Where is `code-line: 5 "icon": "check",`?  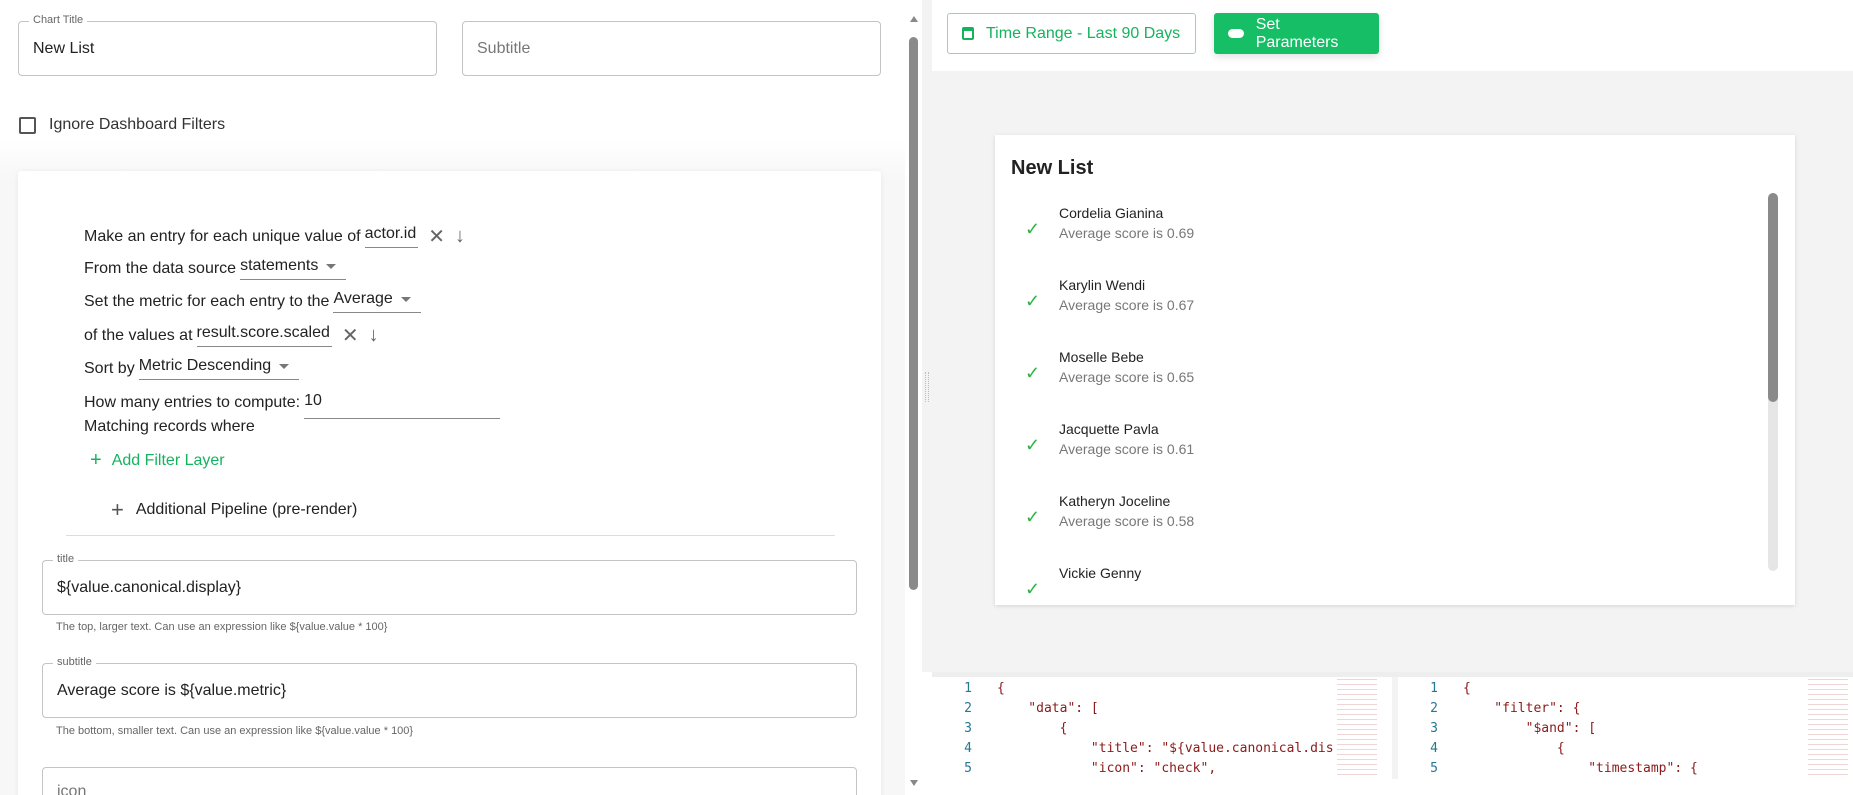
code-line: 5 "icon": "check", is located at coordinates (1132, 769).